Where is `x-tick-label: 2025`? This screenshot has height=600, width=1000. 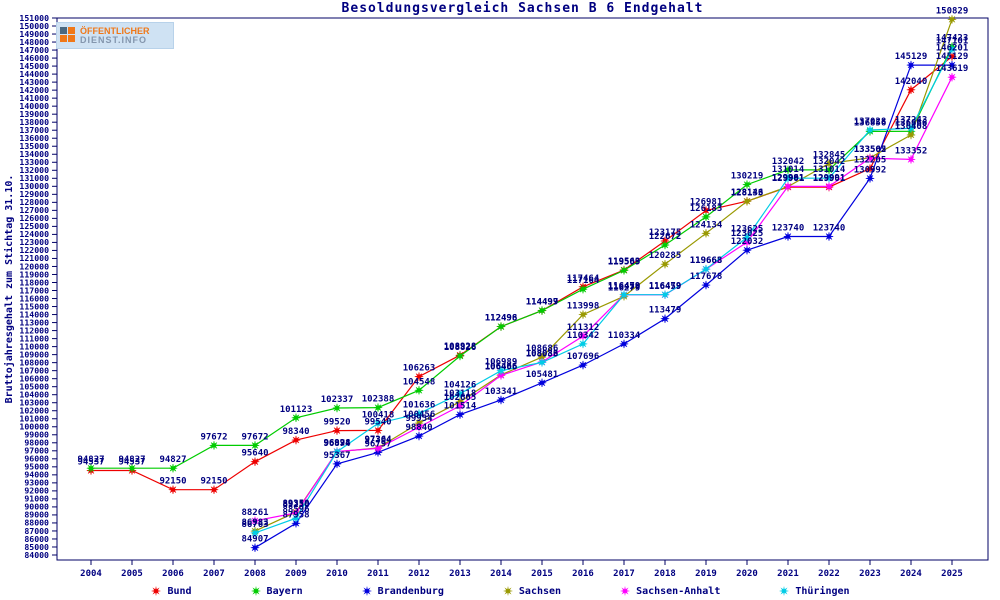
x-tick-label: 2025 is located at coordinates (952, 574).